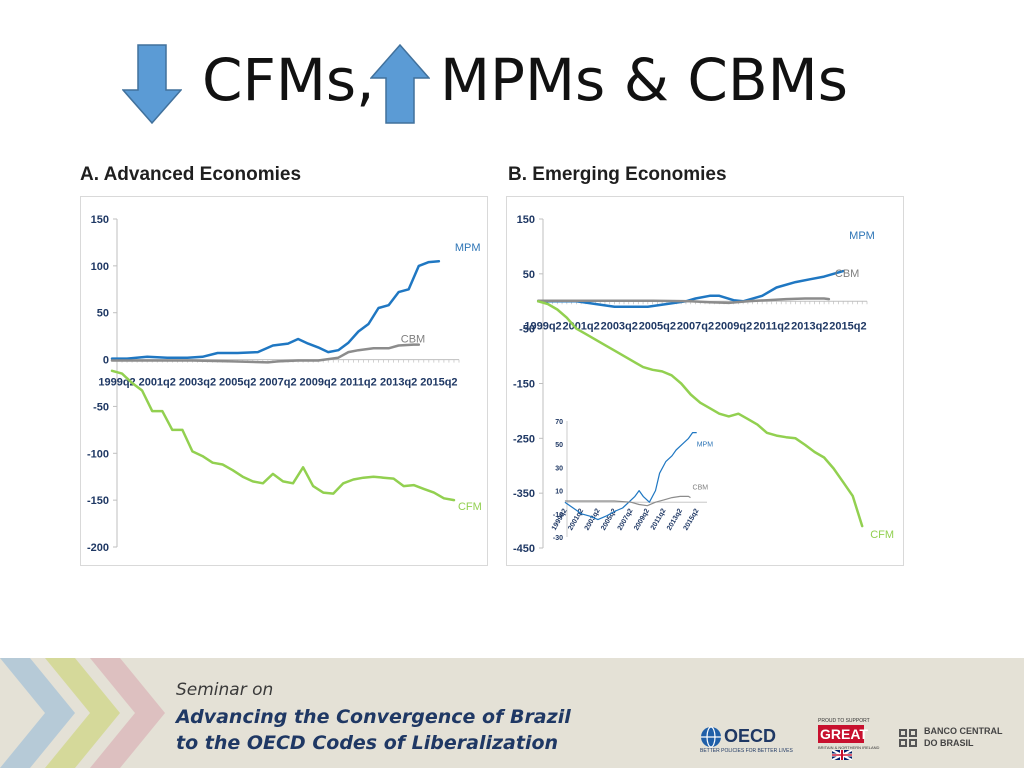 The image size is (1024, 768). I want to click on chart-a-x-tick-label: 2013q2, so click(398, 383).